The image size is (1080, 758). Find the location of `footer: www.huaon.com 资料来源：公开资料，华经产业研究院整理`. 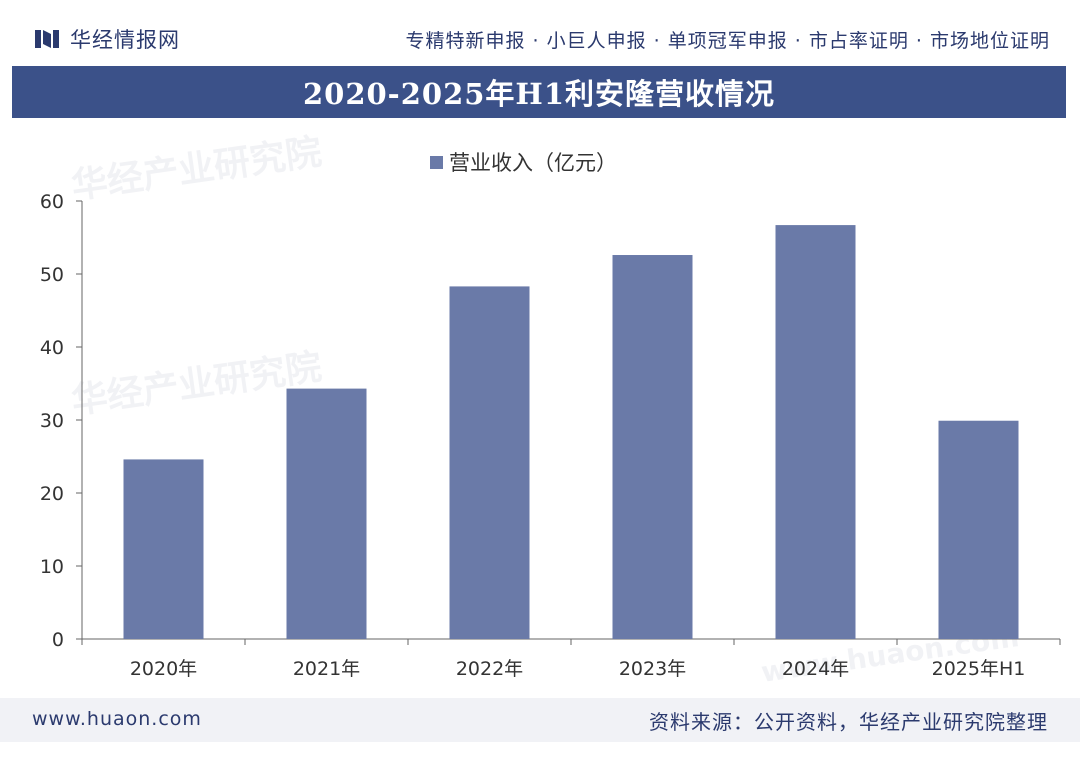

footer: www.huaon.com 资料来源：公开资料，华经产业研究院整理 is located at coordinates (540, 720).